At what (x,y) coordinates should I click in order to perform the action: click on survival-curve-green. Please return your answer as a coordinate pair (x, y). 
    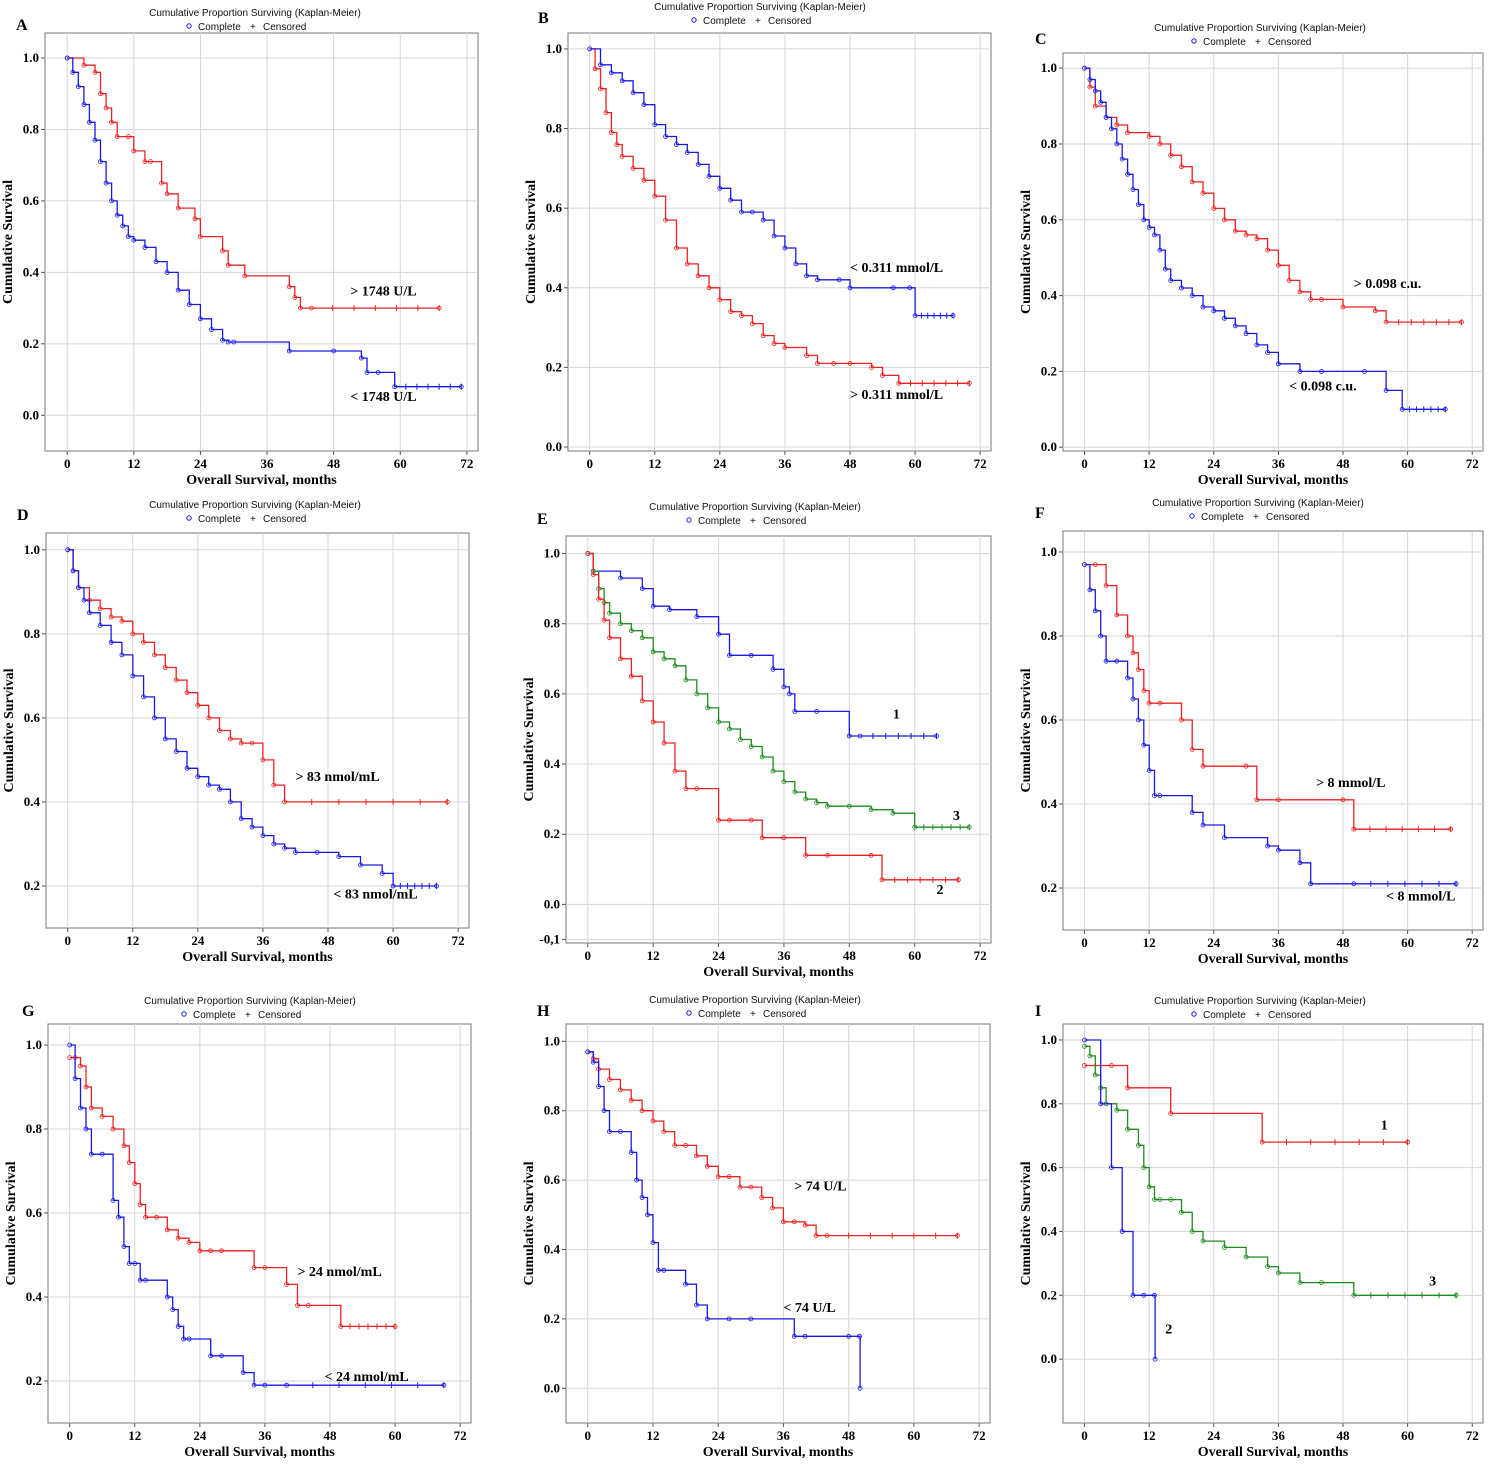
    Looking at the image, I should click on (778, 690).